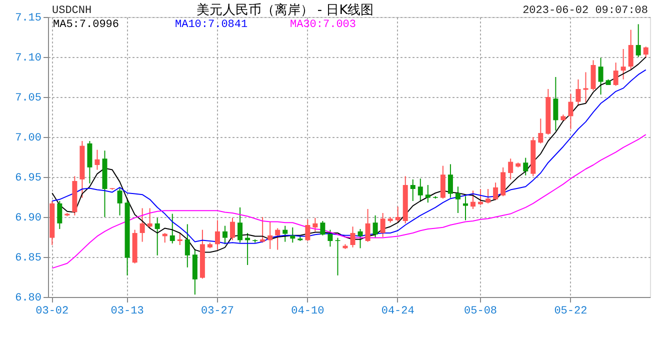 The image size is (660, 360). What do you see at coordinates (28, 178) in the screenshot?
I see `y-tick-label: 6.95` at bounding box center [28, 178].